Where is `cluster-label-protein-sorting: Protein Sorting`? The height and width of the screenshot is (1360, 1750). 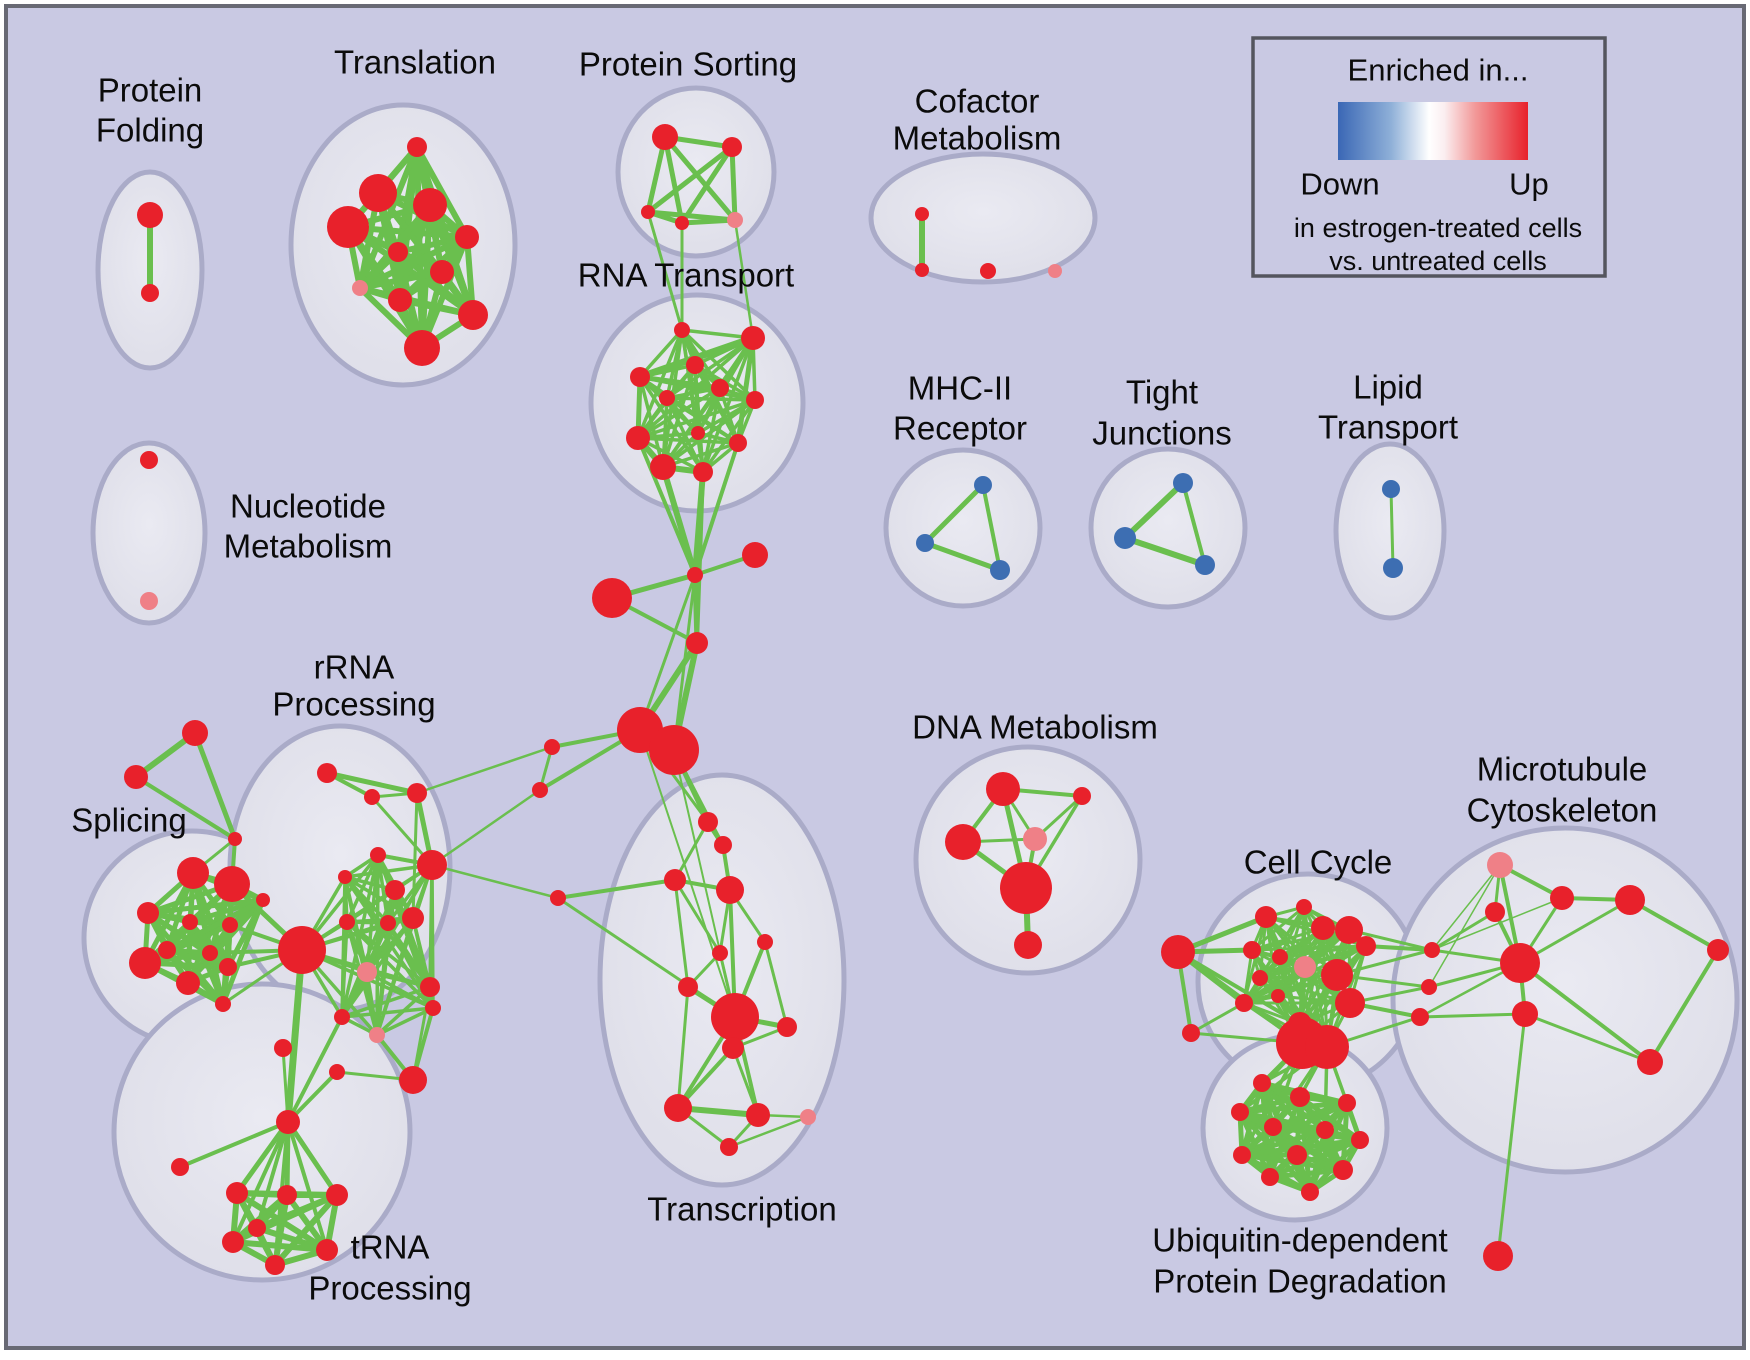 cluster-label-protein-sorting: Protein Sorting is located at coordinates (688, 64).